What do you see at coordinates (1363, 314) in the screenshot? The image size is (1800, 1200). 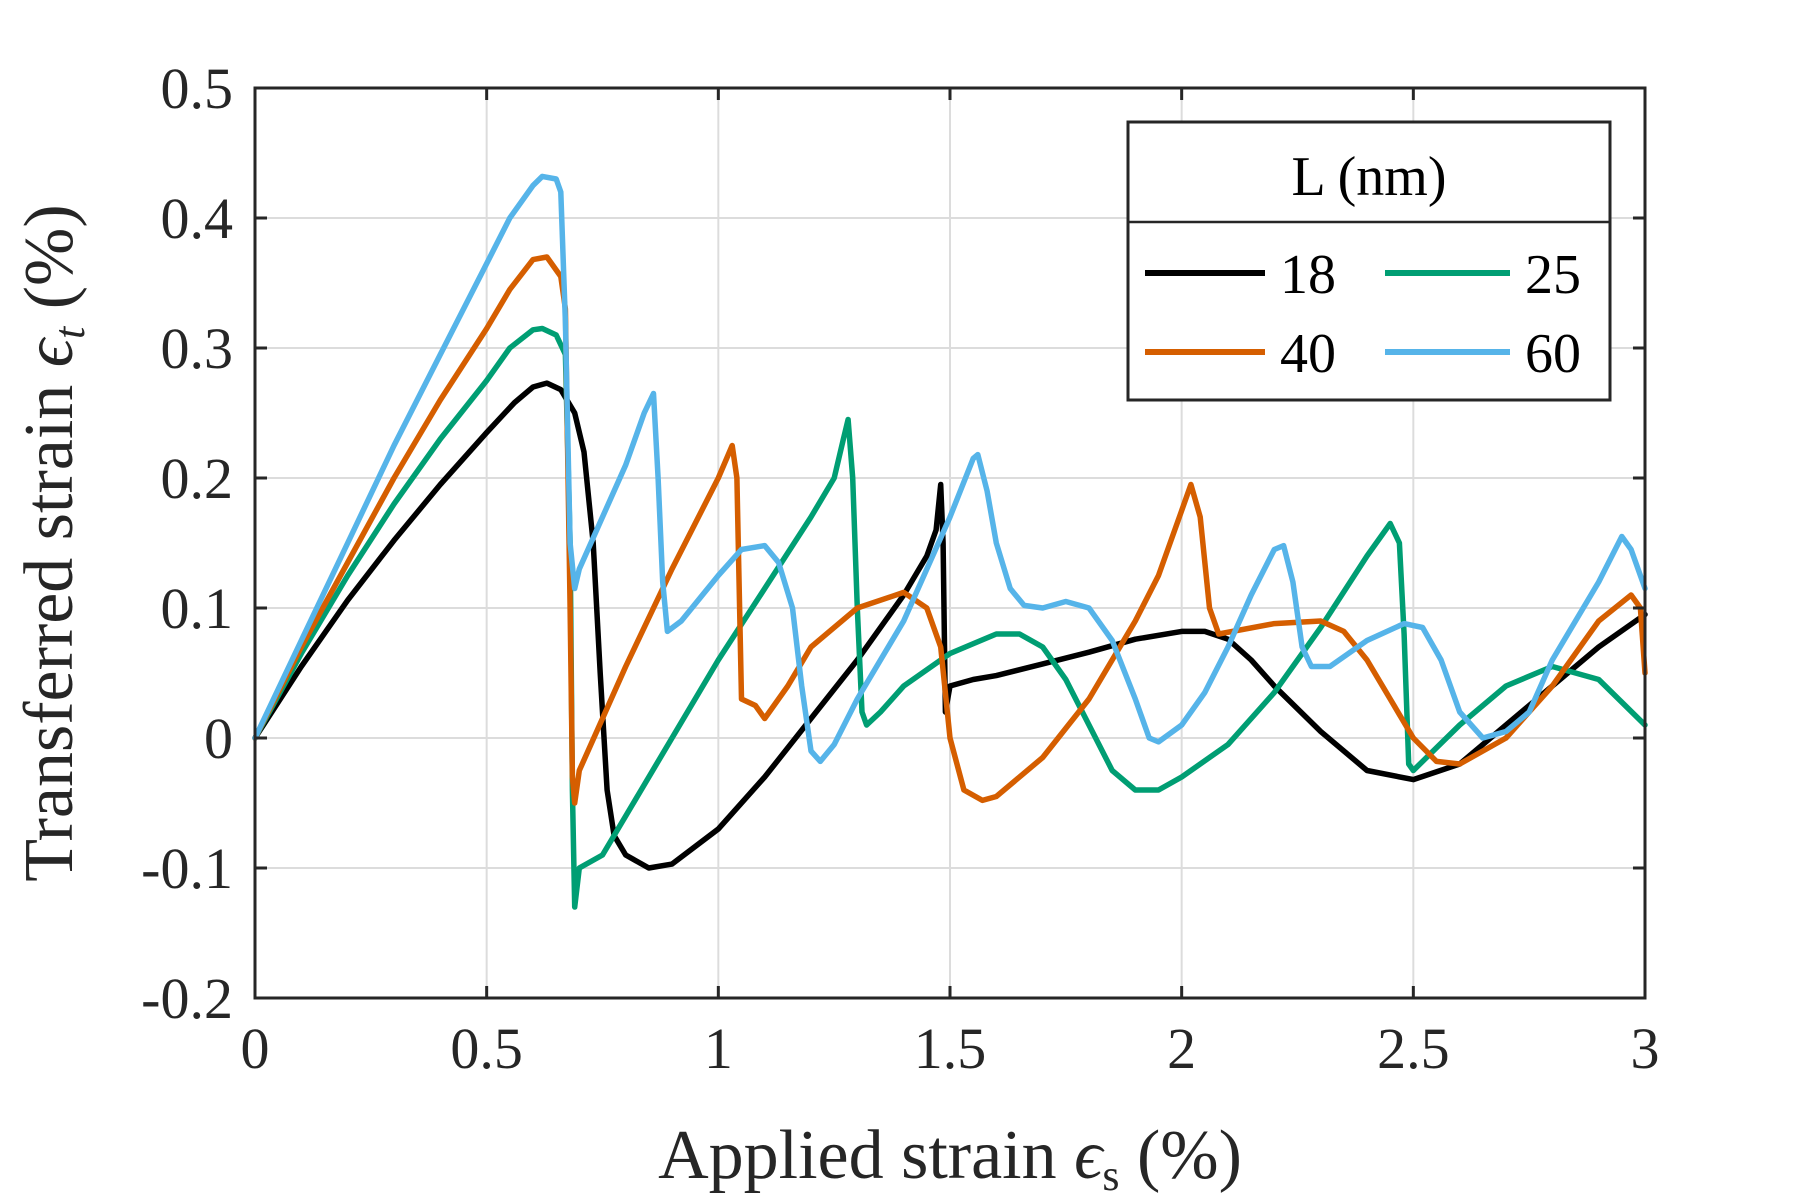 I see `legend-entries: 18 25 40 60` at bounding box center [1363, 314].